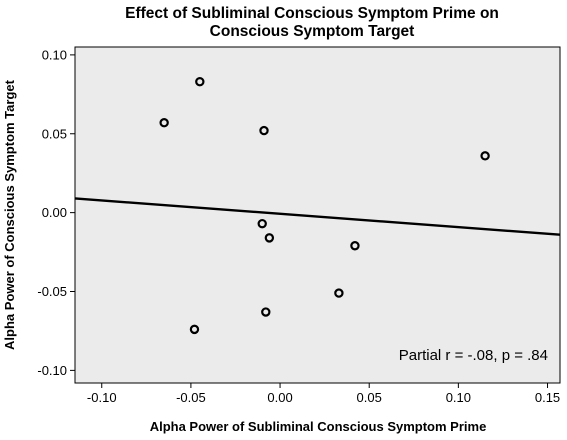 This screenshot has width=567, height=440. What do you see at coordinates (54, 133) in the screenshot?
I see `y-tick-label: 0.05` at bounding box center [54, 133].